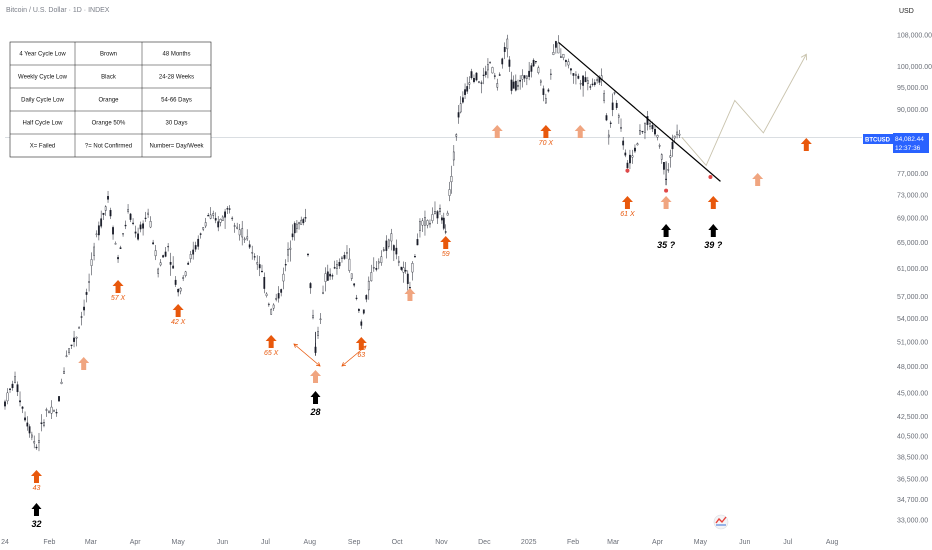 The height and width of the screenshot is (550, 932). What do you see at coordinates (178, 322) in the screenshot?
I see `annotation-label: 42 X` at bounding box center [178, 322].